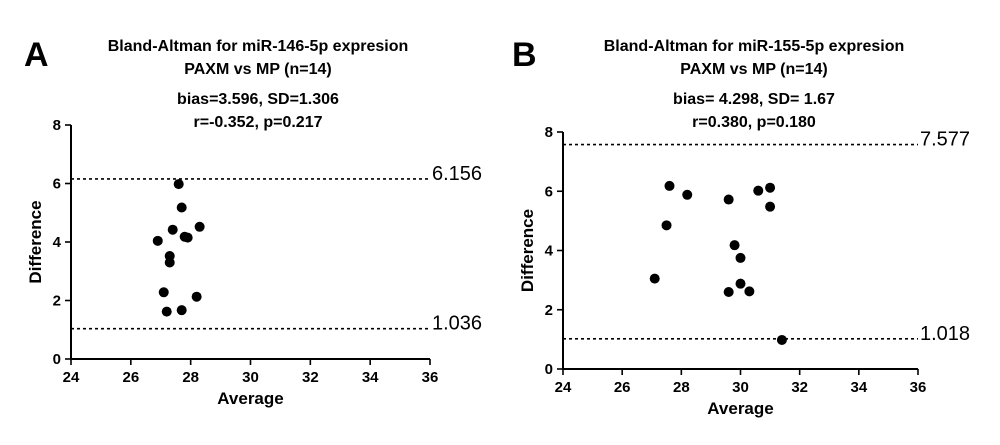 The image size is (1000, 445). Describe the element at coordinates (754, 122) in the screenshot. I see `stats-r-p: r=0.380, p=0.180` at that location.